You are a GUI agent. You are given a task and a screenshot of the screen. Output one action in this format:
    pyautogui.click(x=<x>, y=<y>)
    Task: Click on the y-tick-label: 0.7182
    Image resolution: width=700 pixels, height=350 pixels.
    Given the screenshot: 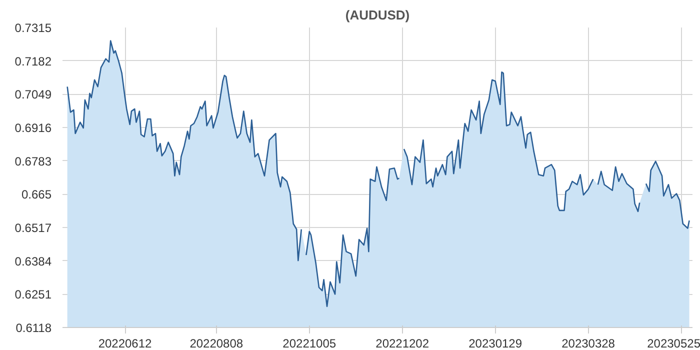 What is the action you would take?
    pyautogui.click(x=33, y=61)
    